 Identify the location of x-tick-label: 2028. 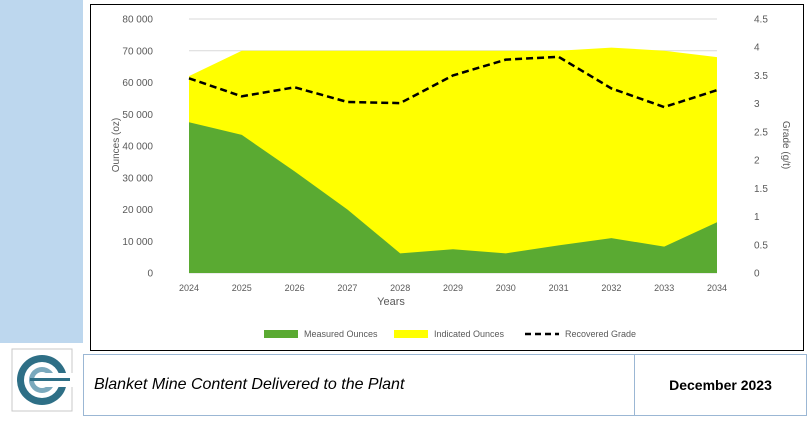
(400, 288).